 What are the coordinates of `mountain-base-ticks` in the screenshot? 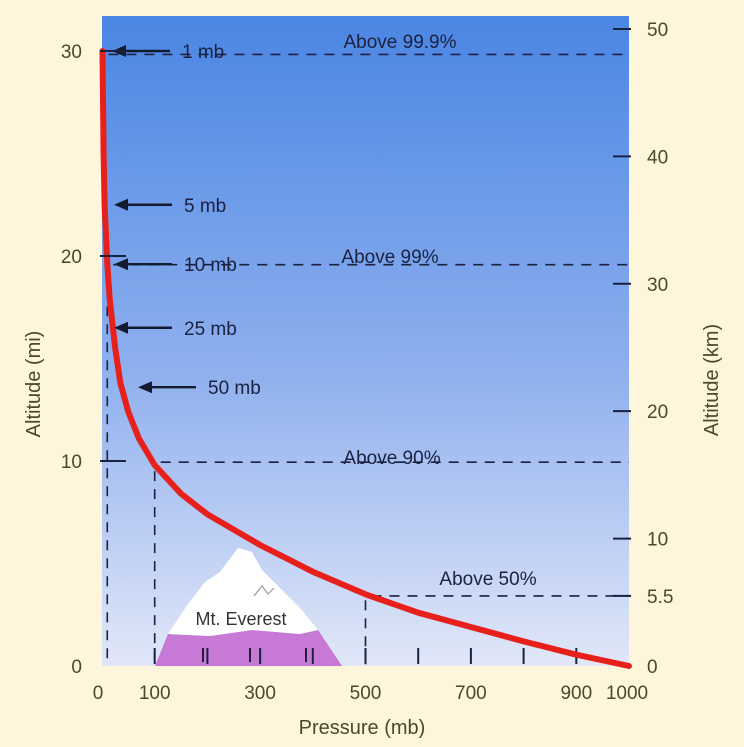 It's located at (254, 655).